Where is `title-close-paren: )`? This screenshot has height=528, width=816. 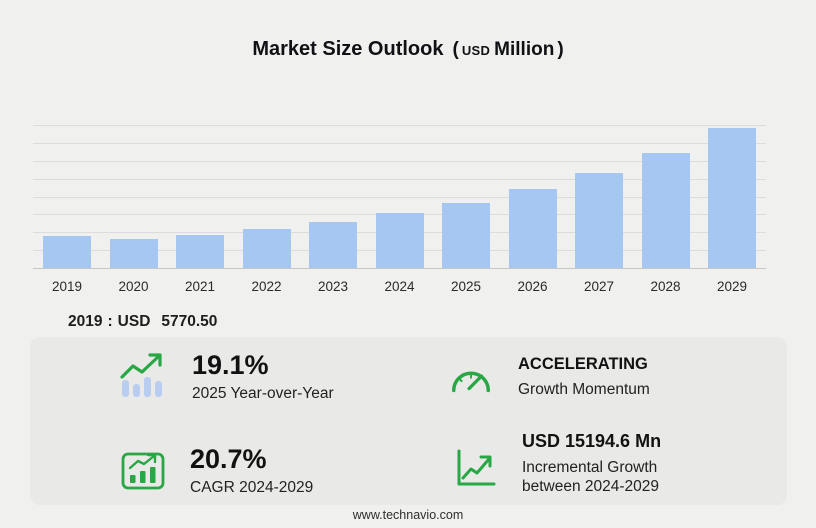
title-close-paren: ) is located at coordinates (560, 49).